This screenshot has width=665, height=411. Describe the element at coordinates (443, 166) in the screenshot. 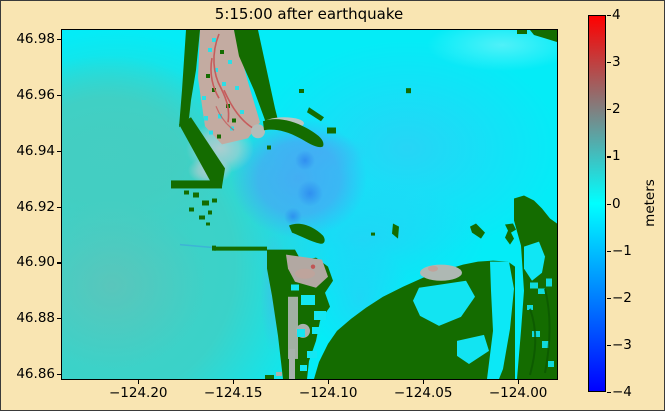

I see `bay-islands` at that location.